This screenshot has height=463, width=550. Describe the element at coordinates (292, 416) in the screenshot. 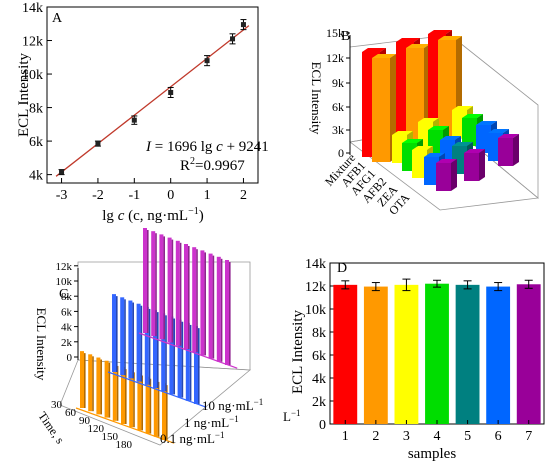

I see `panel-c-extra-label: L−1` at that location.